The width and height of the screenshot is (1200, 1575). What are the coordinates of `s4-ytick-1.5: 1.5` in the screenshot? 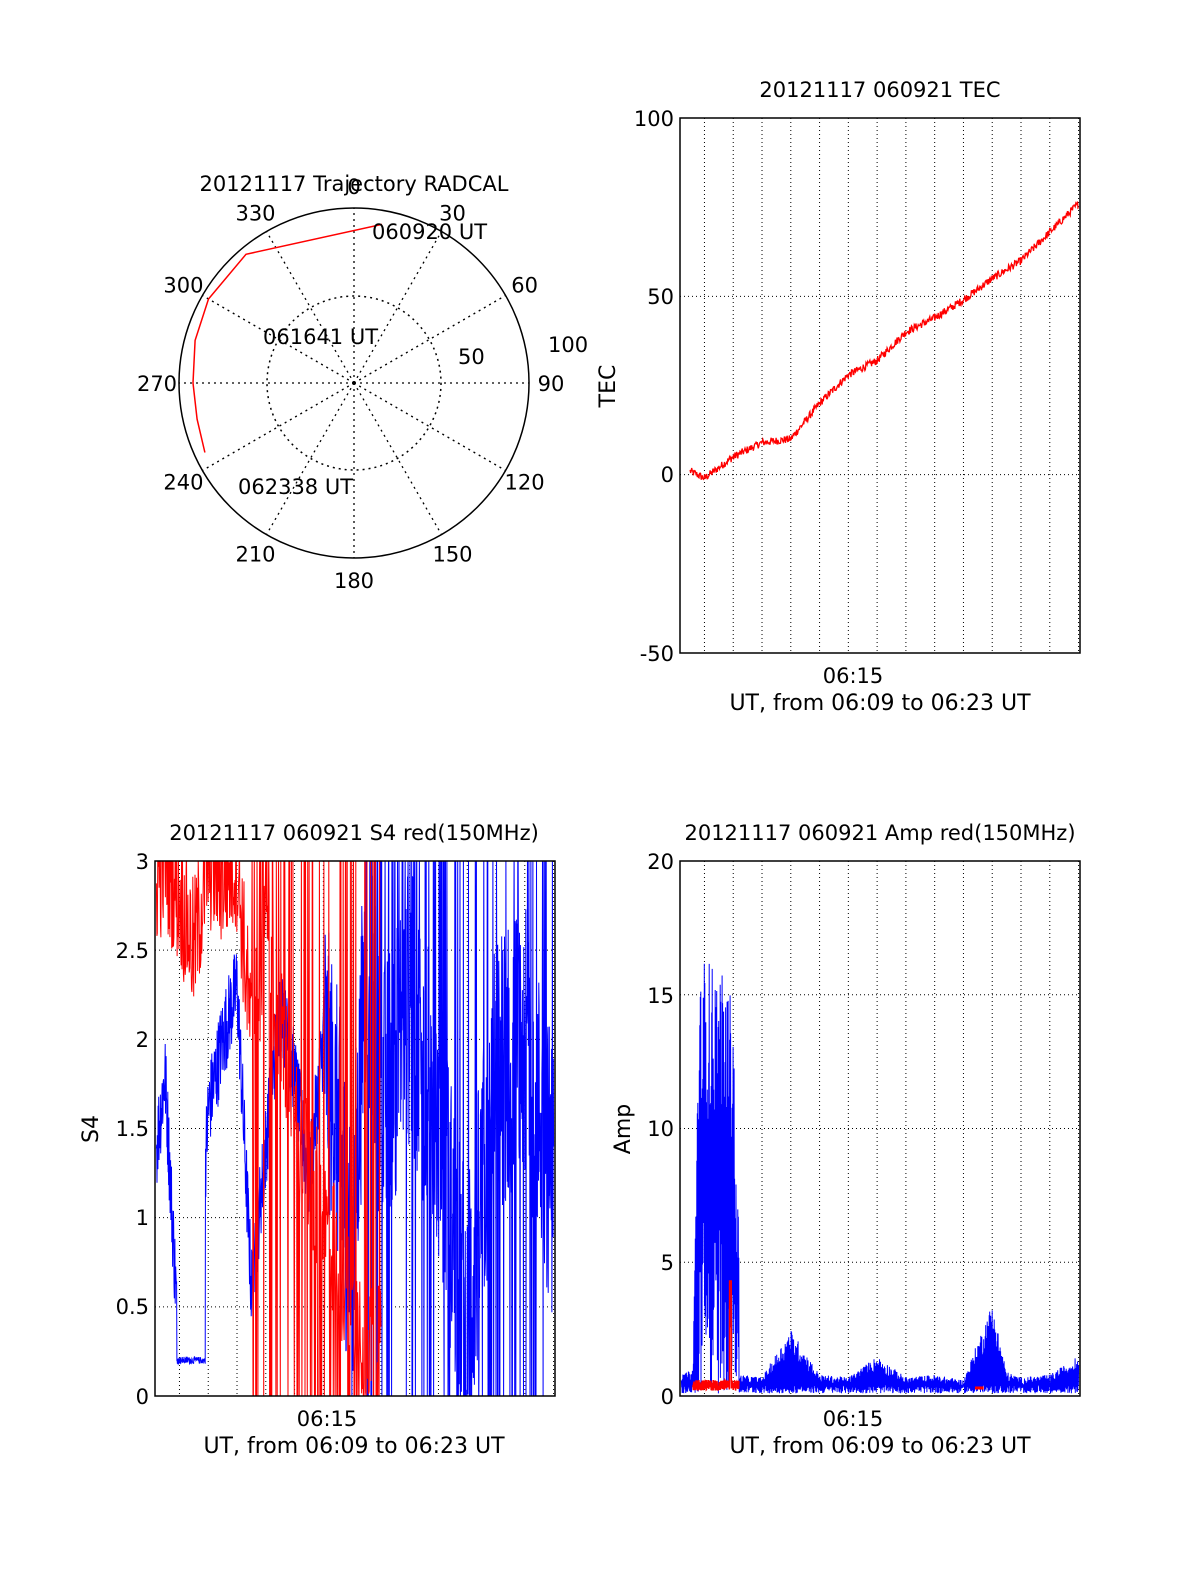 It's located at (132, 1129).